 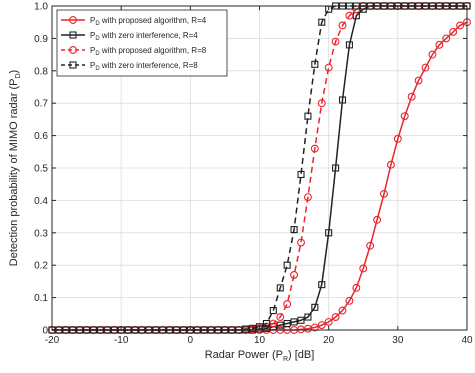 What do you see at coordinates (41, 298) in the screenshot?
I see `y-tick-label: 0.1` at bounding box center [41, 298].